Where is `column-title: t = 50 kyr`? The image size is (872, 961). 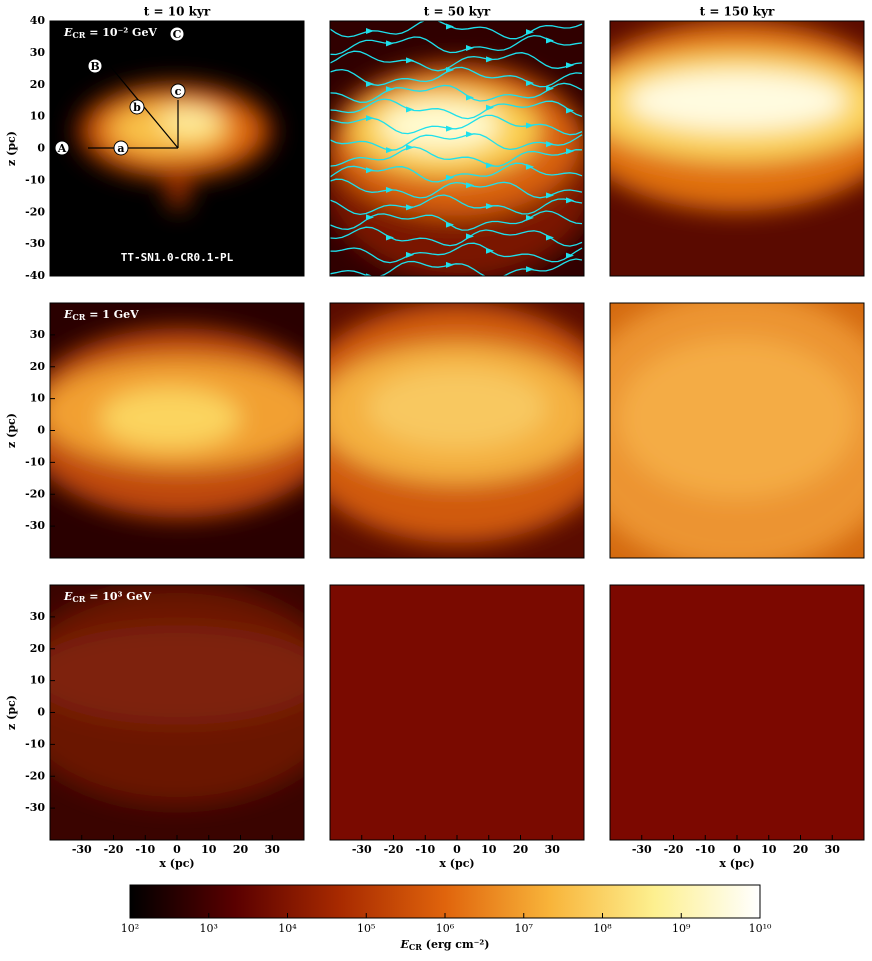 column-title: t = 50 kyr is located at coordinates (457, 12).